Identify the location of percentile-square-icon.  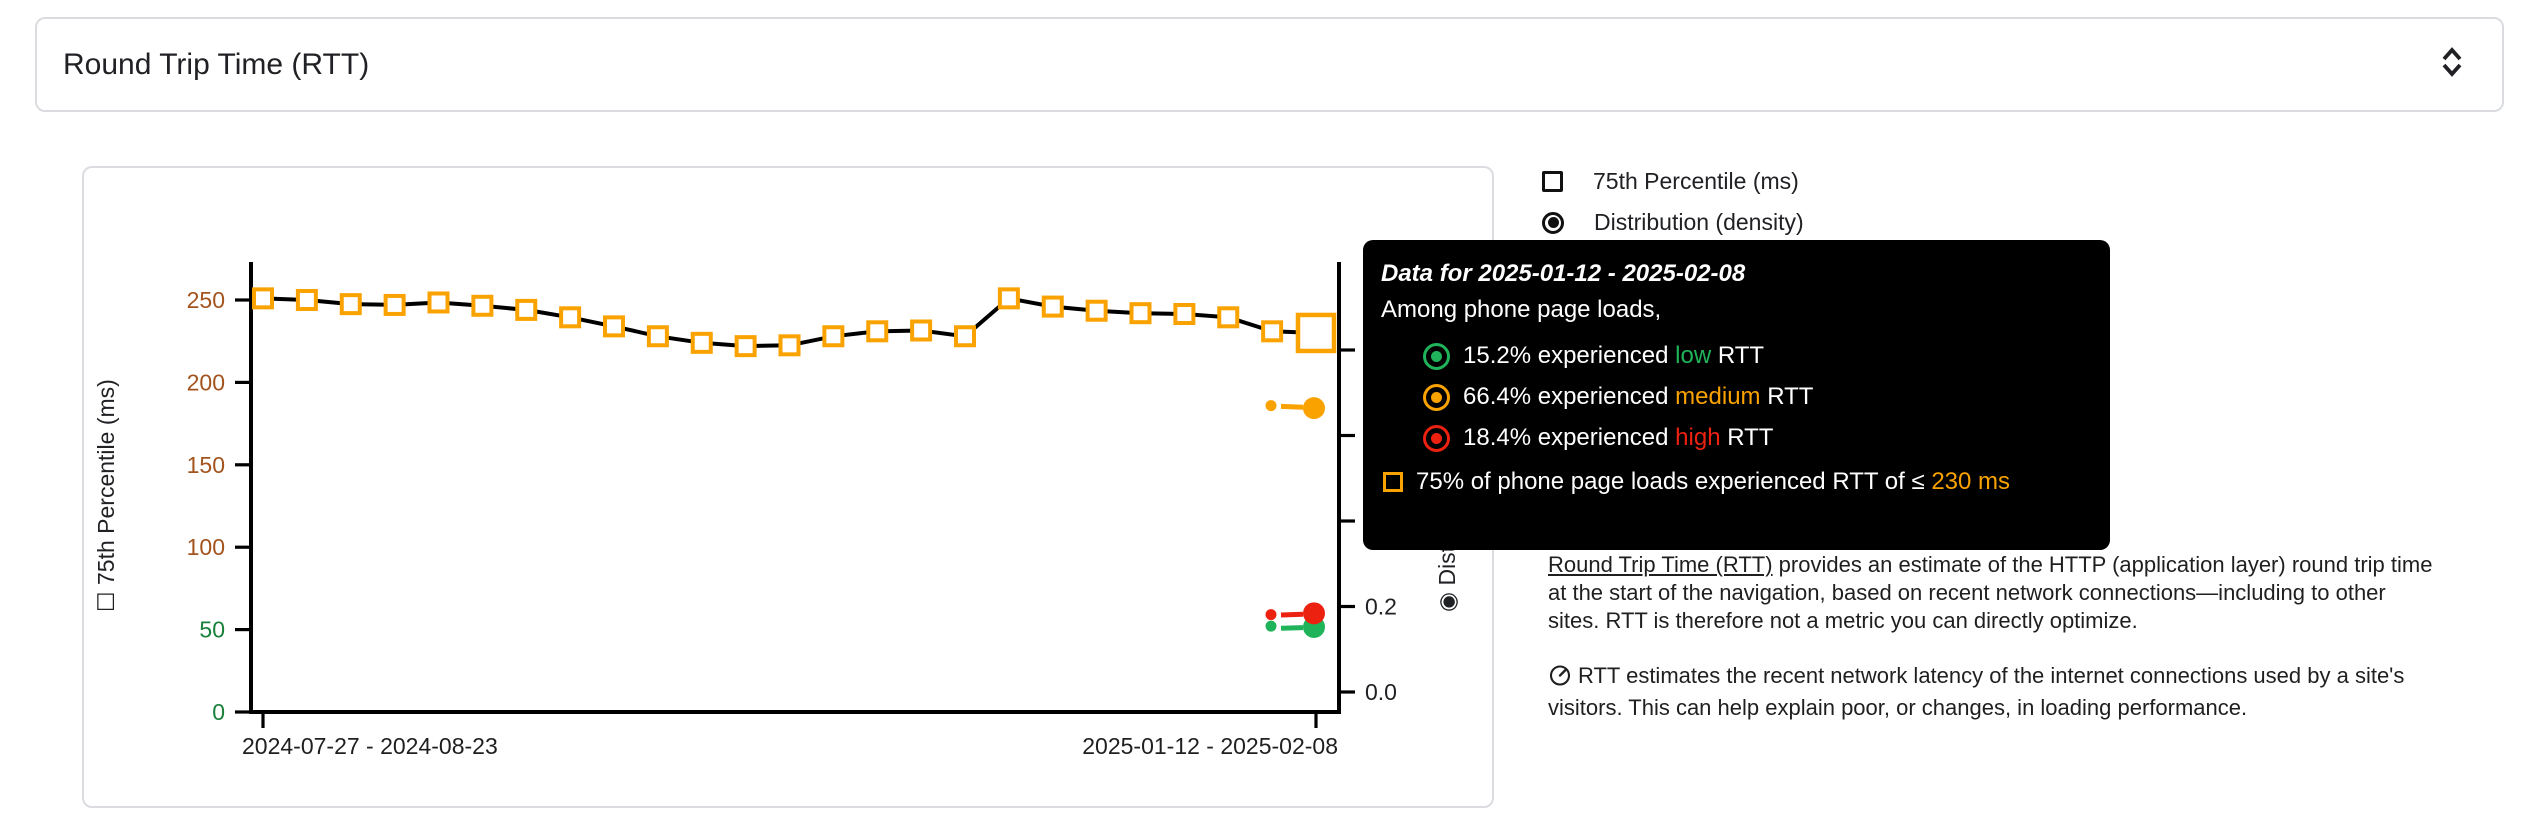
(1393, 482).